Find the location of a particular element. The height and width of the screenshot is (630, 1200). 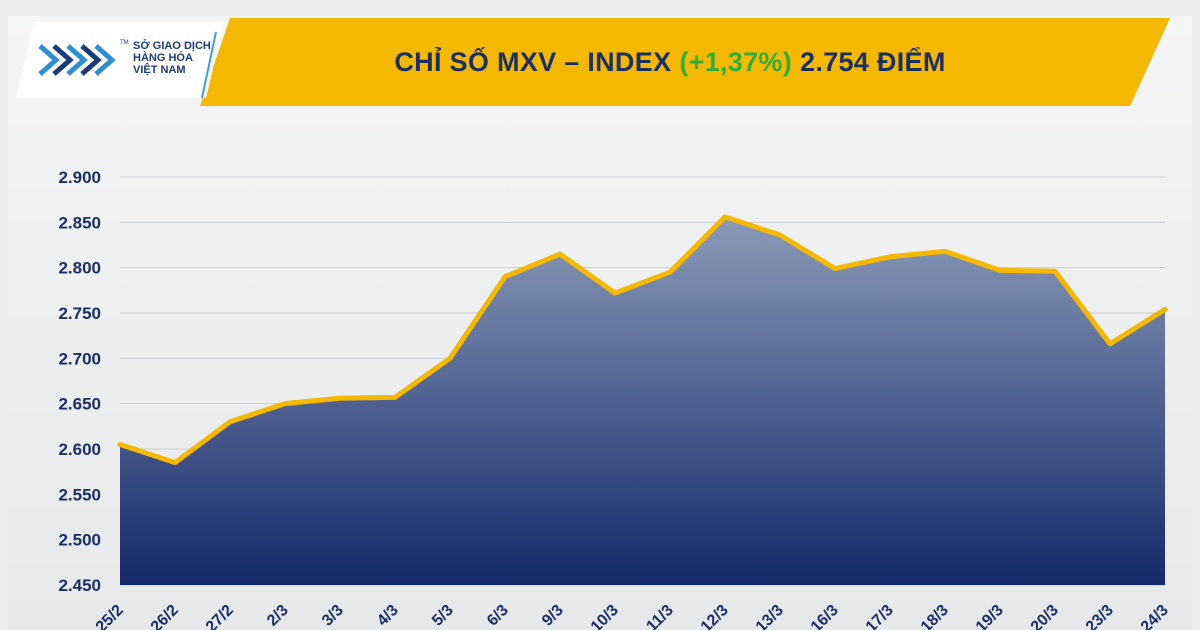

x-tick-label: 18/3 is located at coordinates (935, 616).